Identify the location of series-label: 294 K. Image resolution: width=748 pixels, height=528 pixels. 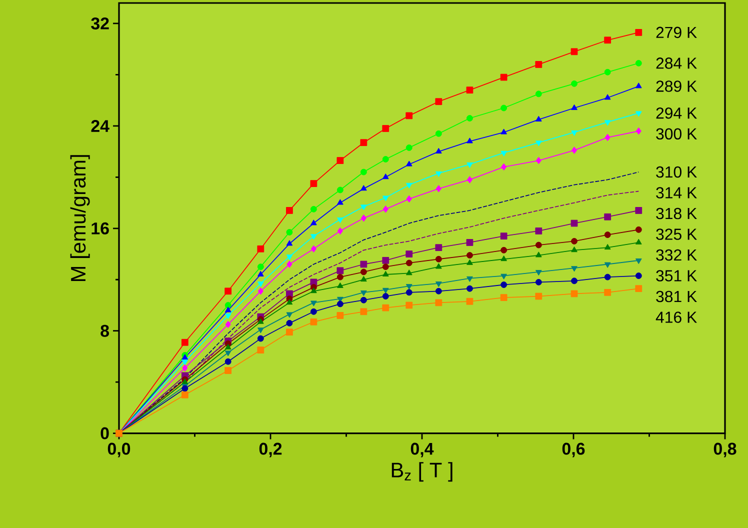
(676, 113).